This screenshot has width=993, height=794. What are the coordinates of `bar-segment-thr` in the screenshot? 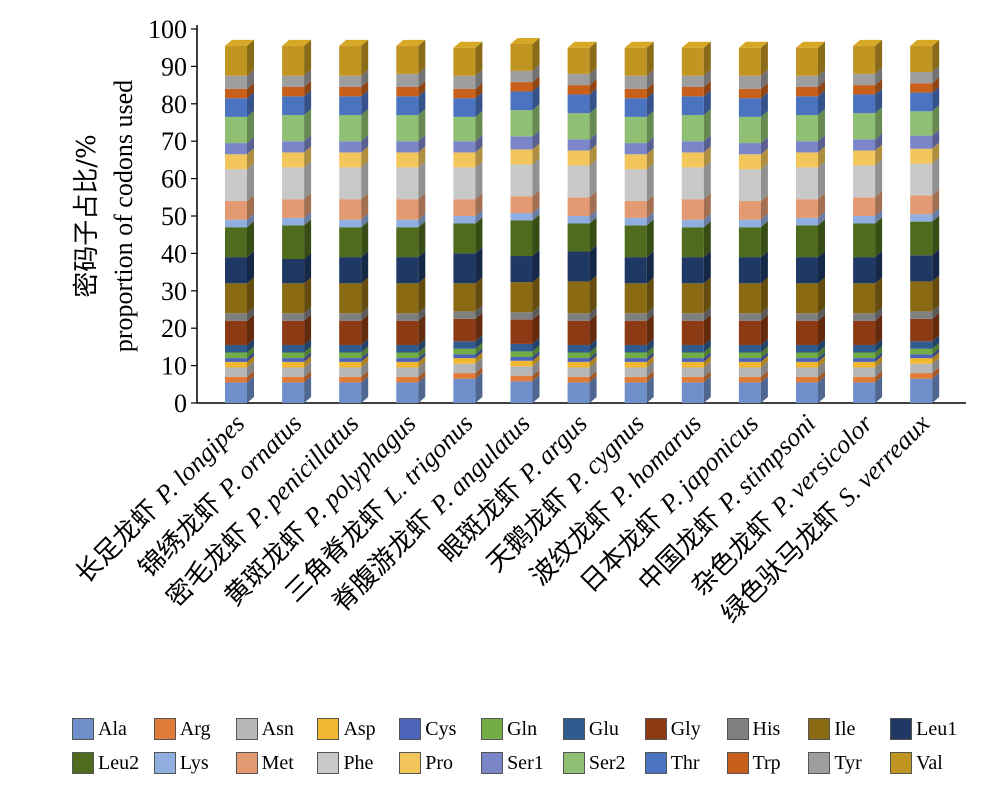 It's located at (635, 107).